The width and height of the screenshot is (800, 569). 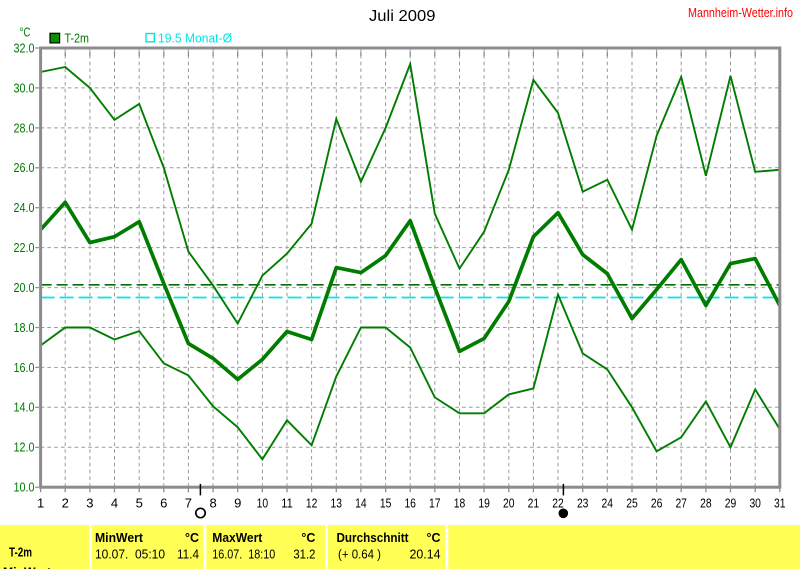 I want to click on svg-text: 13, so click(x=337, y=503).